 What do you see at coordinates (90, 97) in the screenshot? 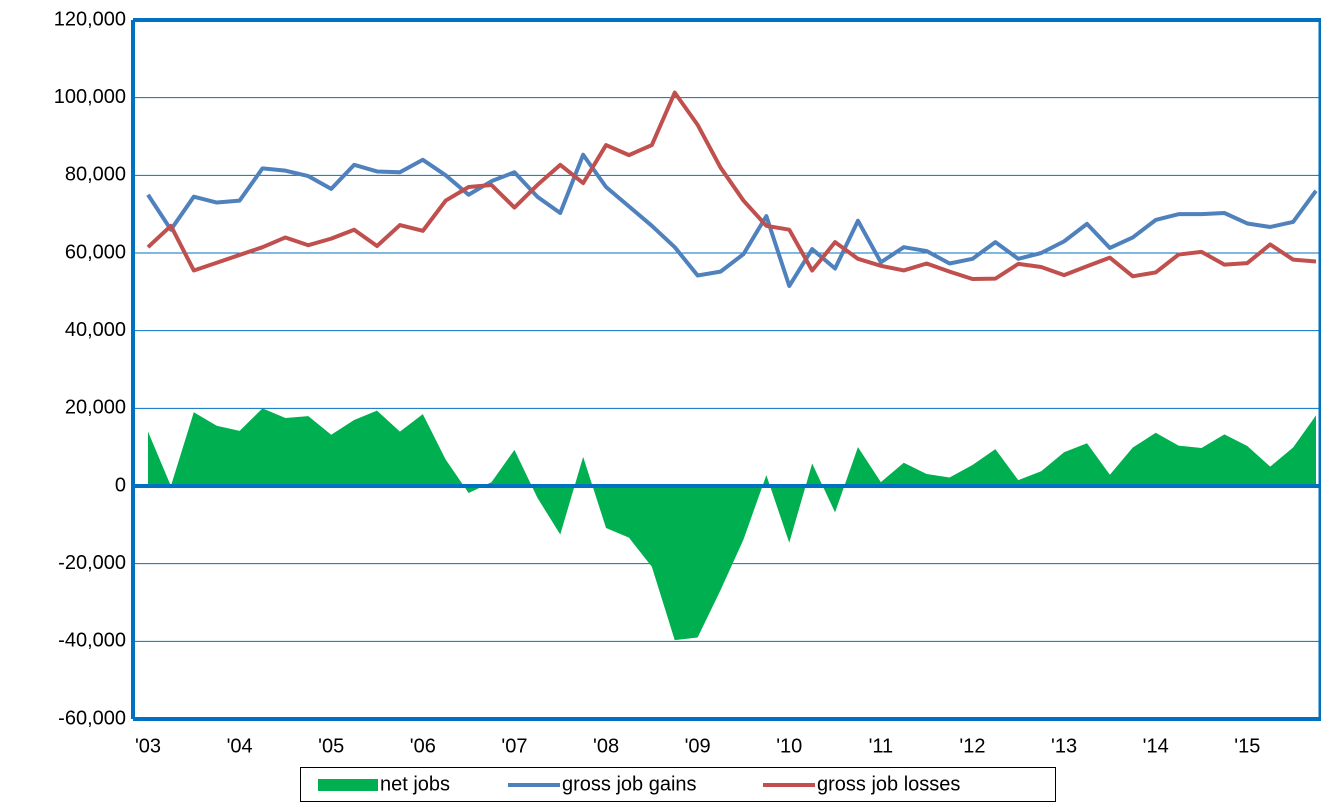
I see `y-tick-label: 100,000` at bounding box center [90, 97].